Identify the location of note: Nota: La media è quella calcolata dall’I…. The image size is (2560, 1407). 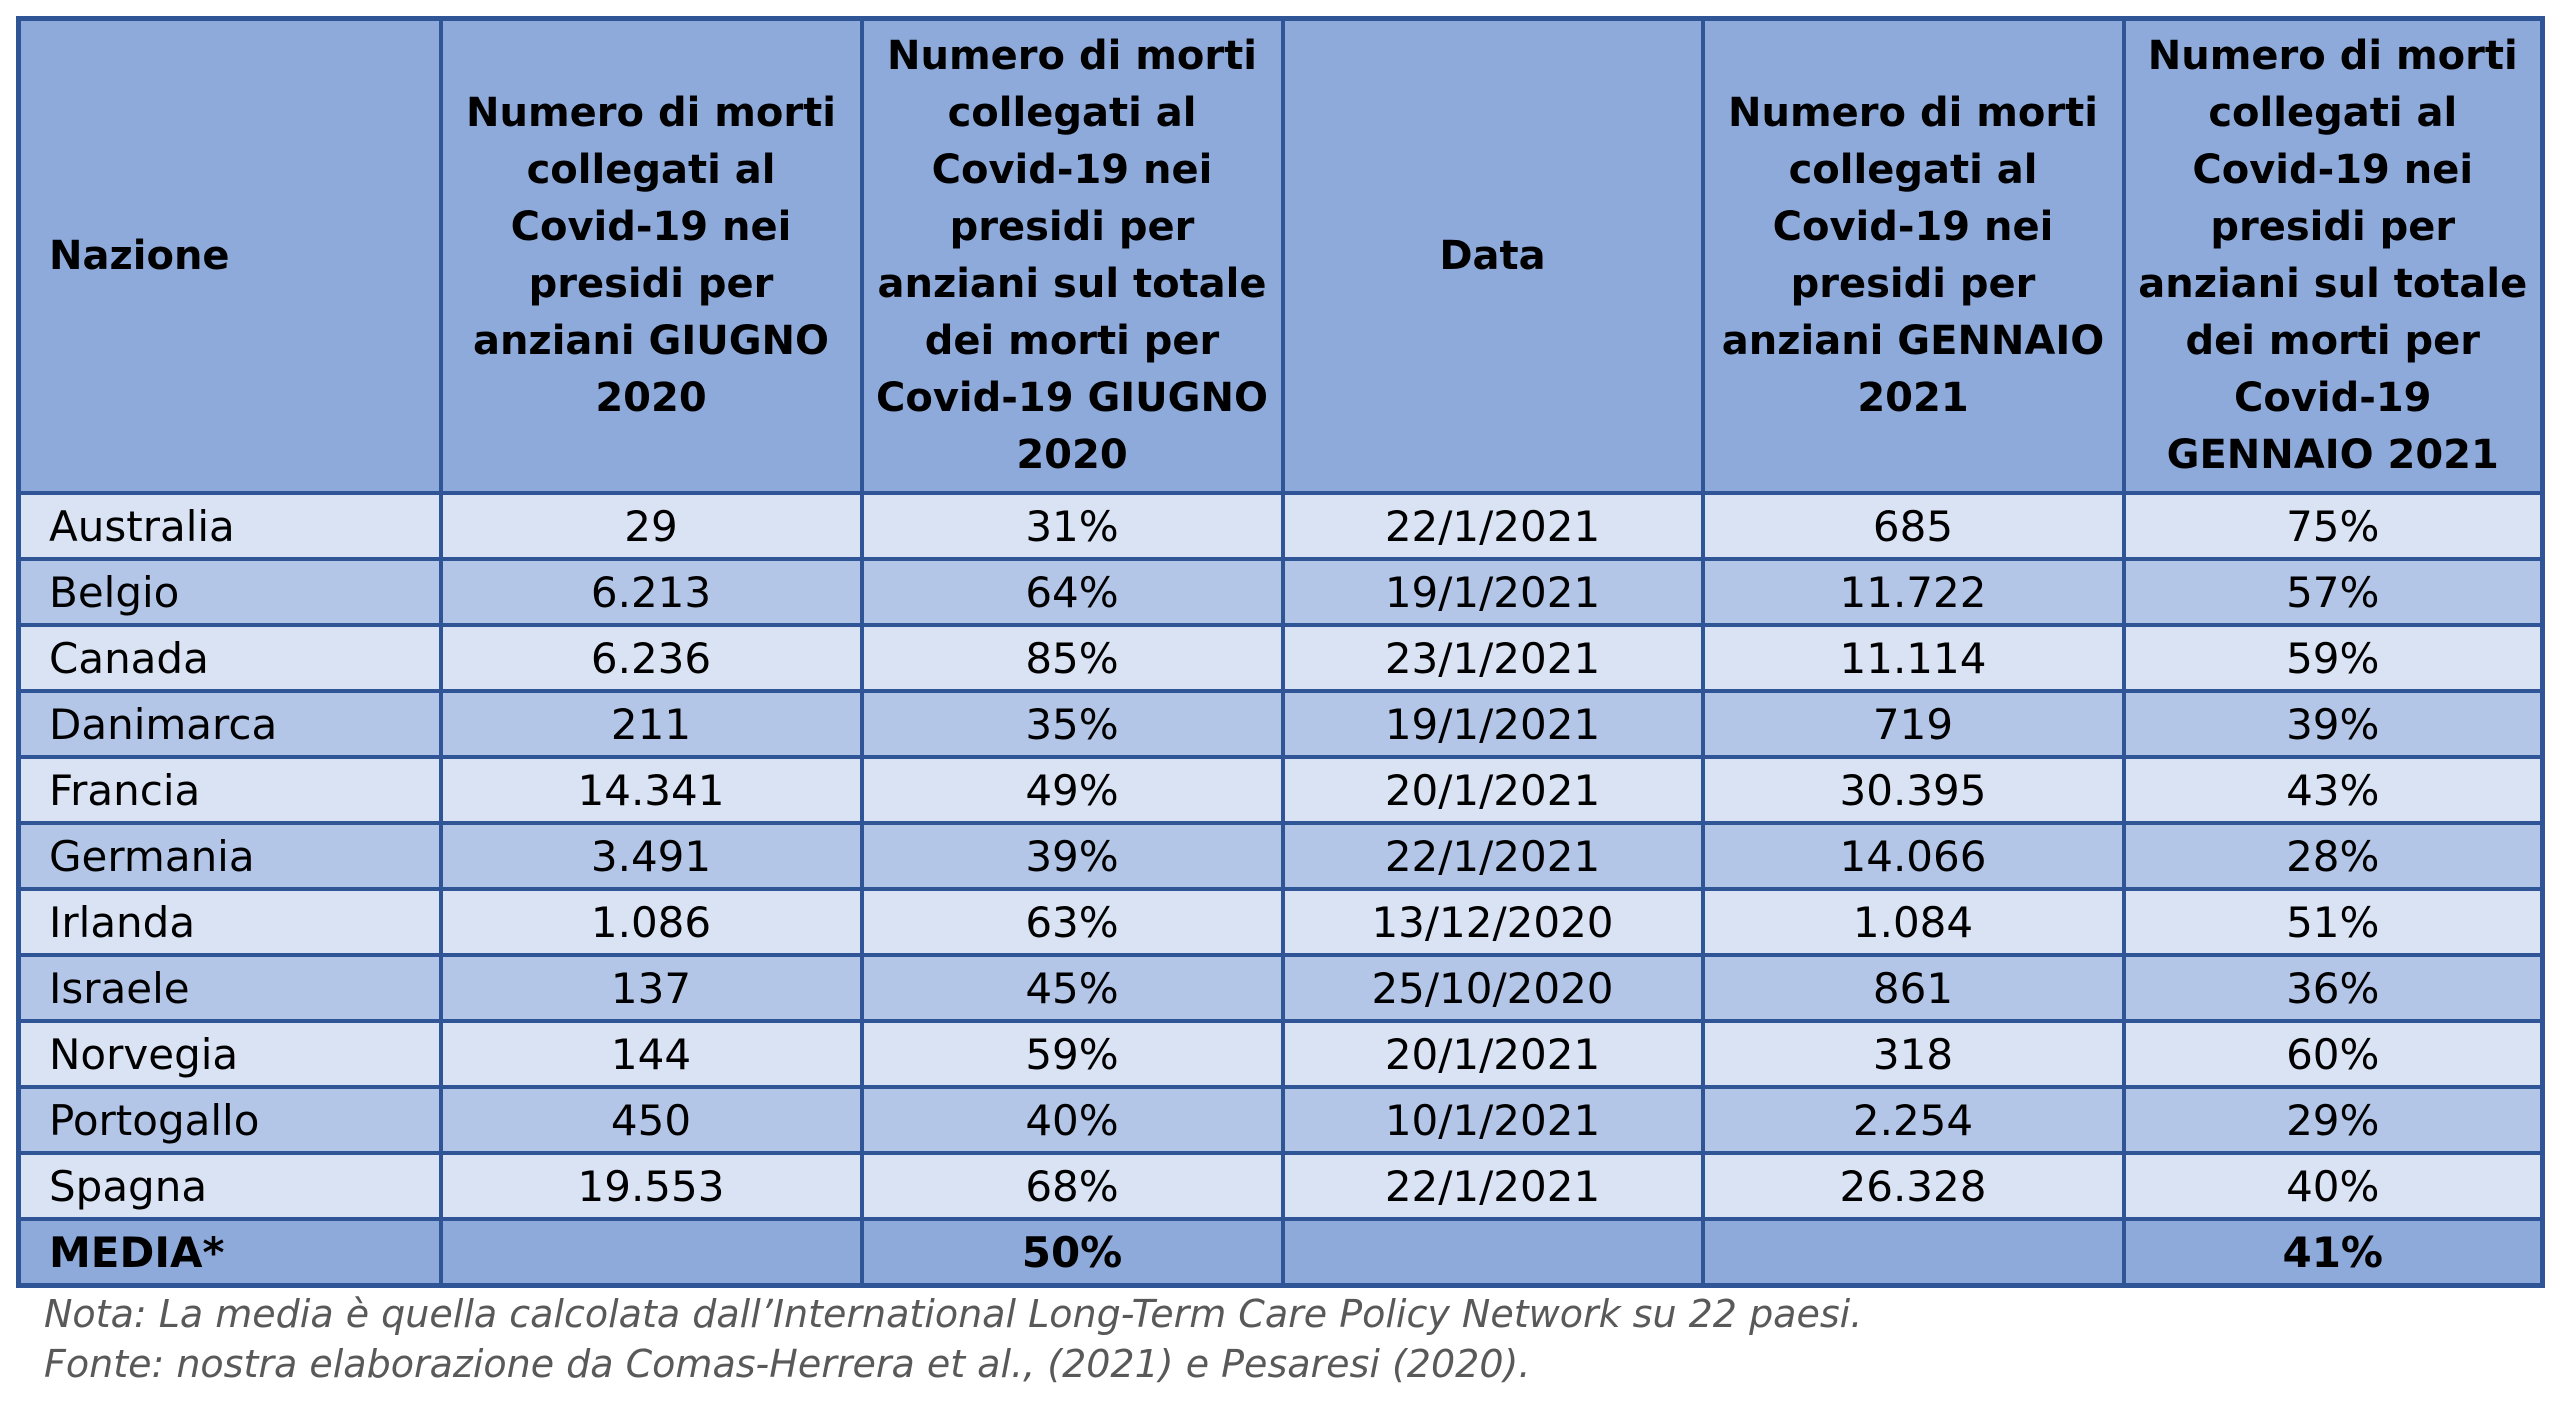
(953, 1314).